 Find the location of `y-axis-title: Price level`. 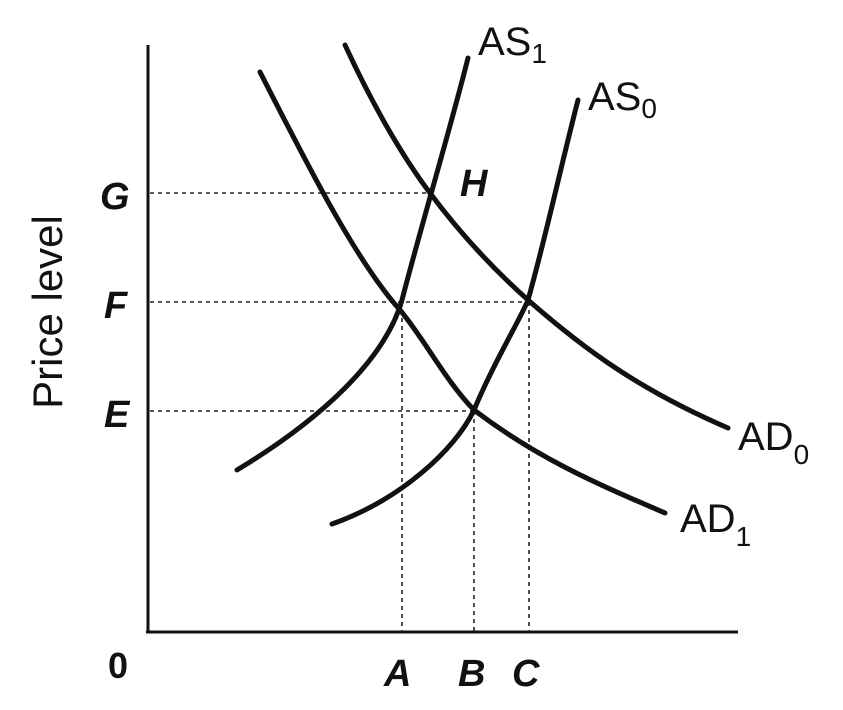

y-axis-title: Price level is located at coordinates (47, 312).